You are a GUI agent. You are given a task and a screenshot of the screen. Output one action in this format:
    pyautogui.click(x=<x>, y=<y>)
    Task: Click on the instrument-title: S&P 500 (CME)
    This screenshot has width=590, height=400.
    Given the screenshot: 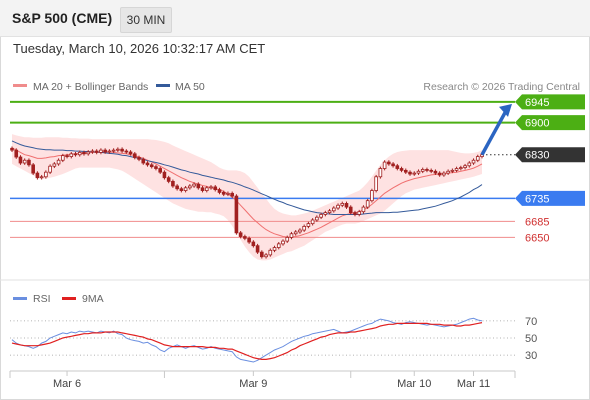 What is the action you would take?
    pyautogui.click(x=62, y=18)
    